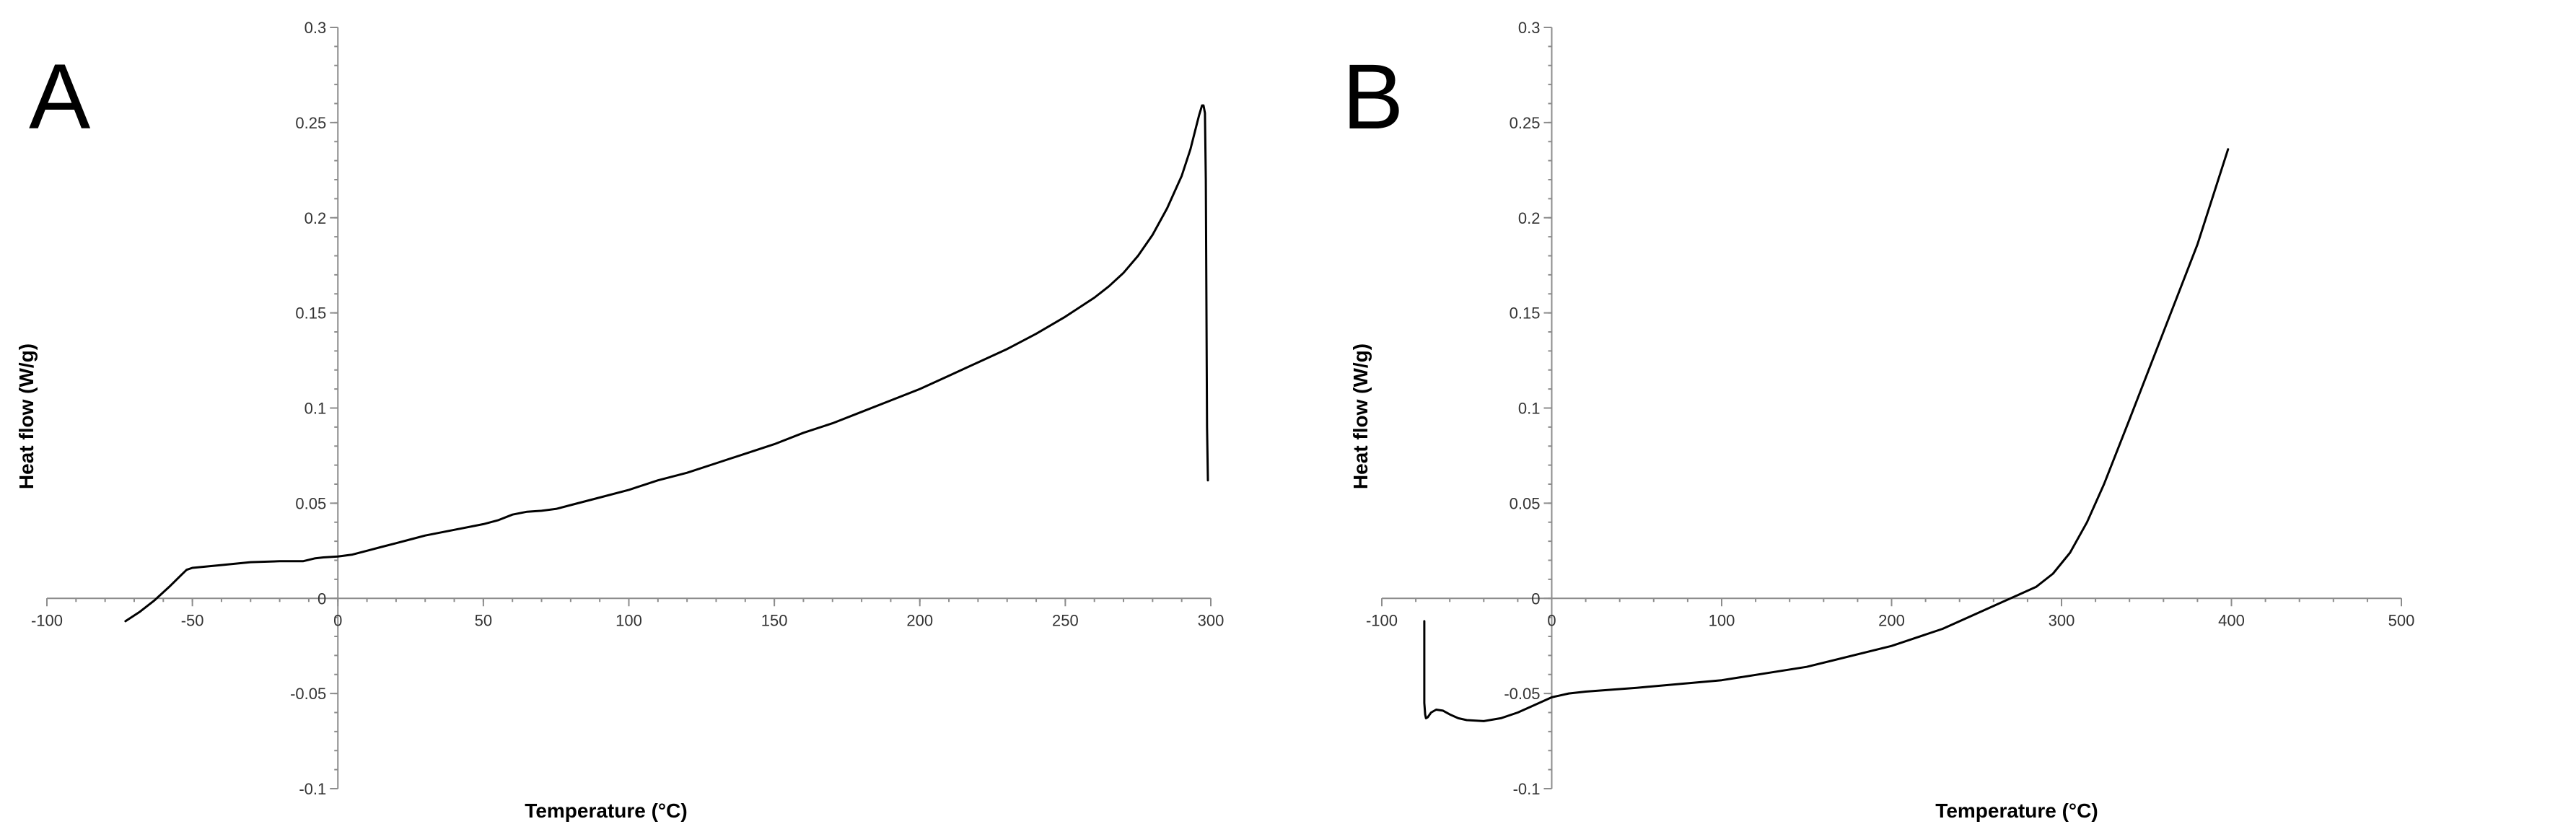 This screenshot has width=2576, height=837. Describe the element at coordinates (1372, 97) in the screenshot. I see `chart-b-panel-letter: B` at that location.